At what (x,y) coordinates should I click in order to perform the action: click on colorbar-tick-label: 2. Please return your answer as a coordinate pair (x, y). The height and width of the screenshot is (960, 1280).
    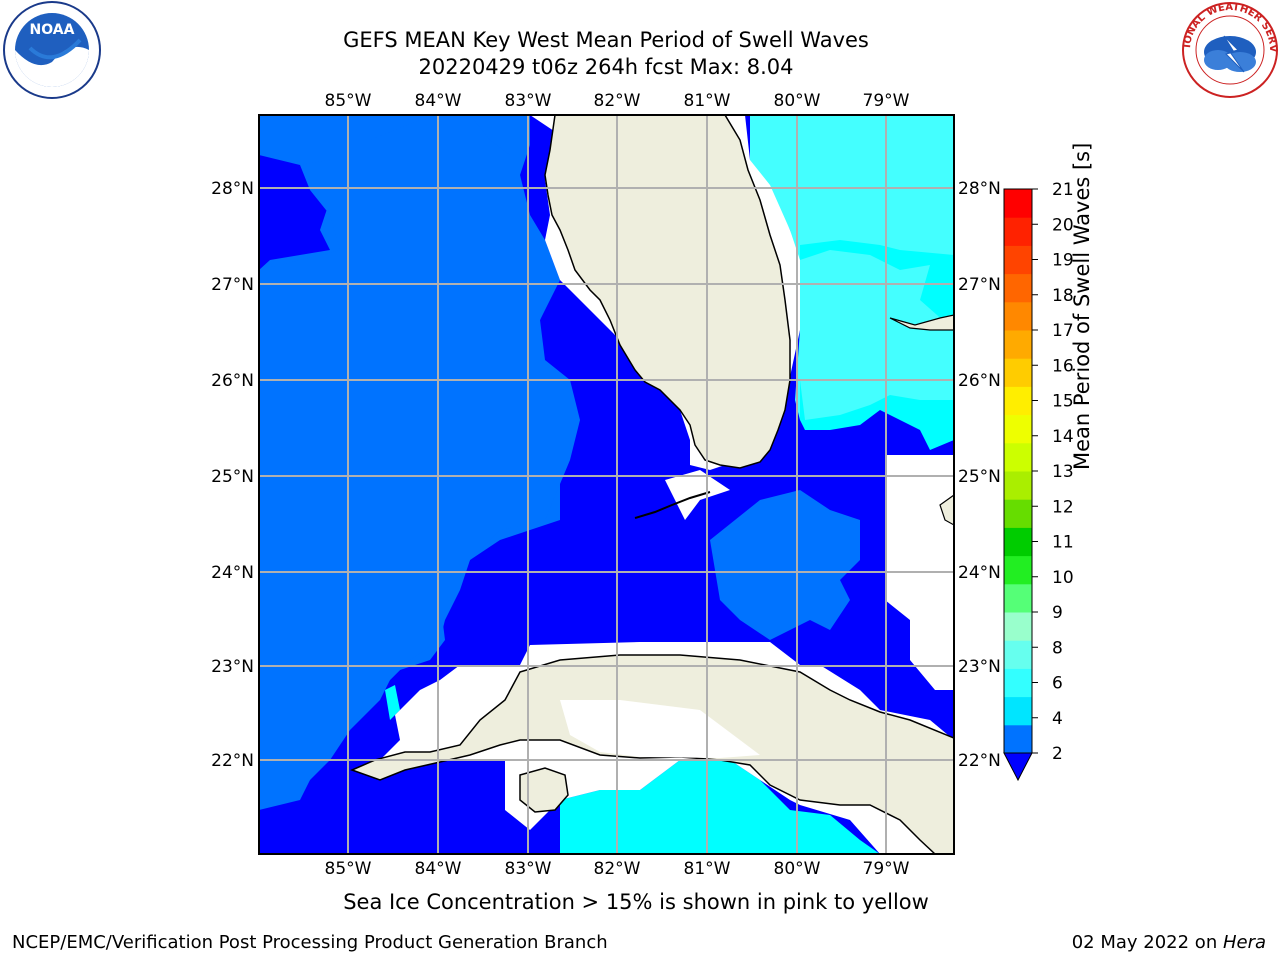
    Looking at the image, I should click on (1057, 754).